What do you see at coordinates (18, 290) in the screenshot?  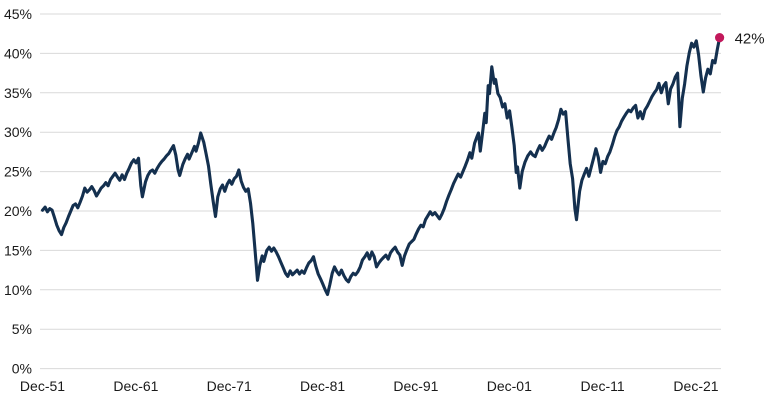 I see `y-axis-tick-label: 10%` at bounding box center [18, 290].